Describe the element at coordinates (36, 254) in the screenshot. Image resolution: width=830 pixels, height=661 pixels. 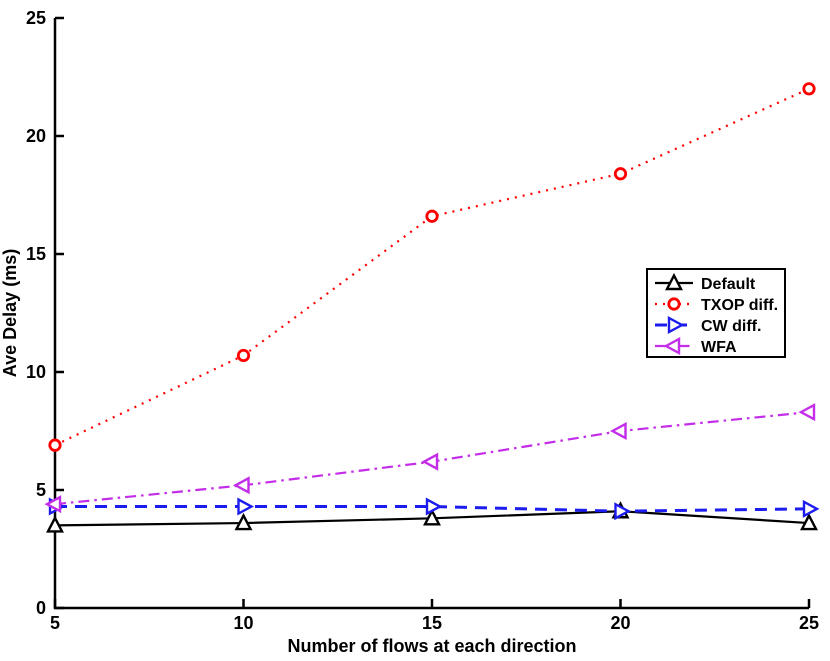
I see `y-tick-label: 15` at that location.